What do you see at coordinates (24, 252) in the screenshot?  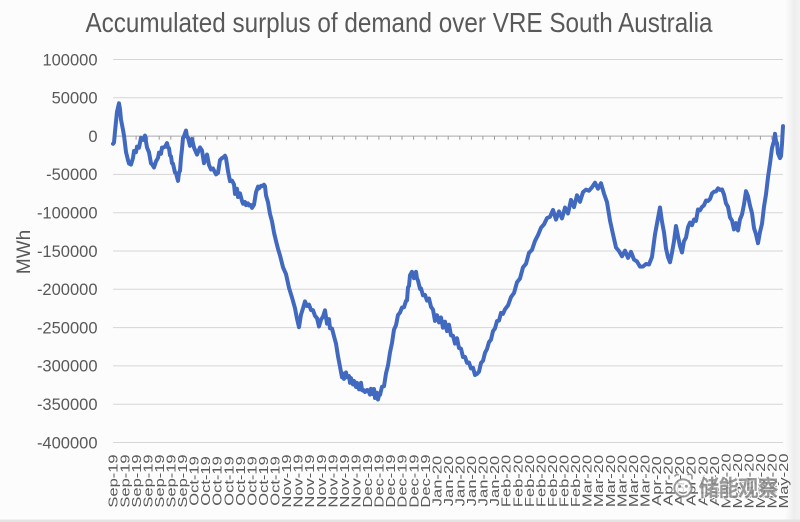 I see `svg-text: MWh` at bounding box center [24, 252].